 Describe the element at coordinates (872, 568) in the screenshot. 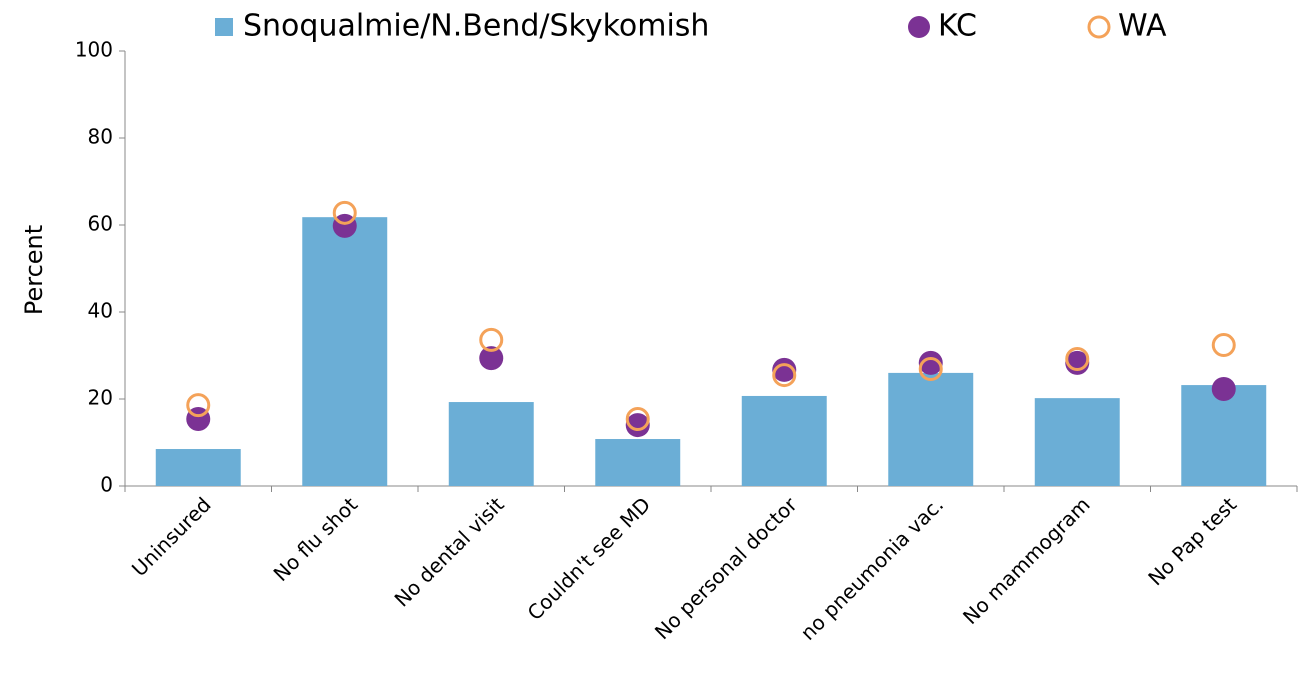

I see `x-tick-label: no pneumonia vac.` at that location.